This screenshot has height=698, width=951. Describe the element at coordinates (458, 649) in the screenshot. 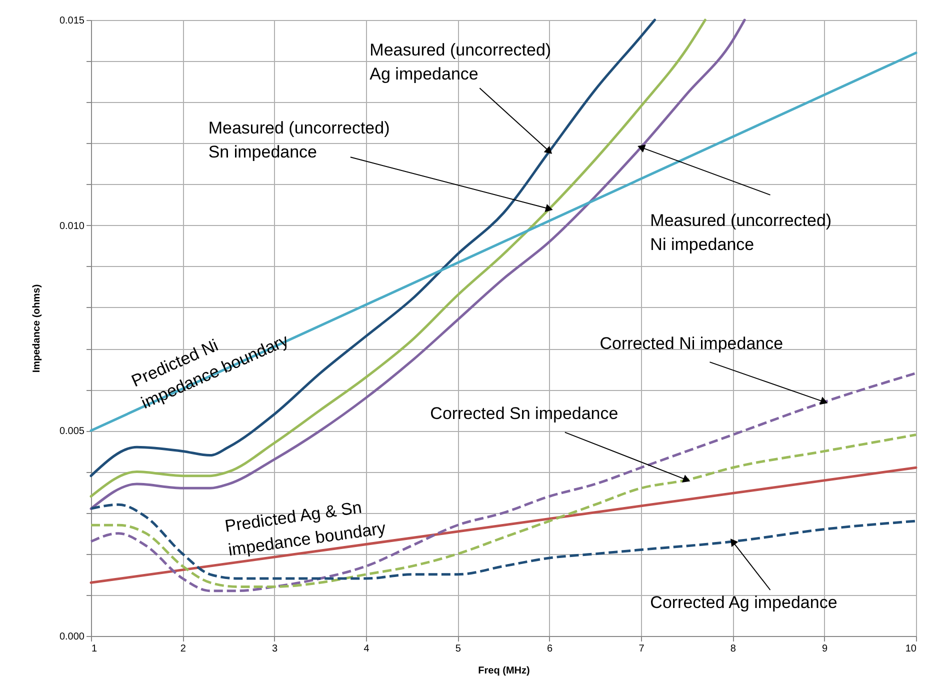

I see `x-tick-label: 5` at that location.